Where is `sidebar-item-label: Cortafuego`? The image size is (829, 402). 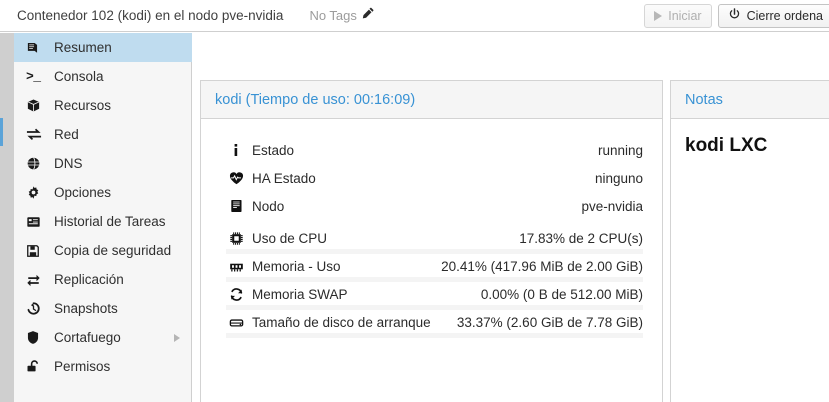
sidebar-item-label: Cortafuego is located at coordinates (87, 337).